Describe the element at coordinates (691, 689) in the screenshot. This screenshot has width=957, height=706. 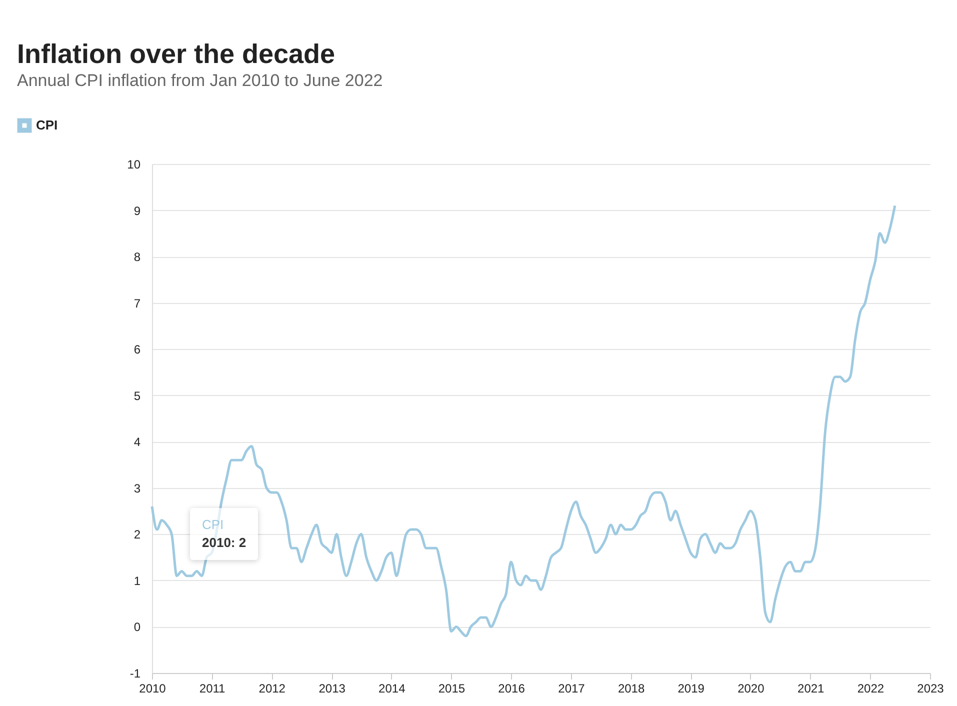
I see `x-tick-label: 2019` at that location.